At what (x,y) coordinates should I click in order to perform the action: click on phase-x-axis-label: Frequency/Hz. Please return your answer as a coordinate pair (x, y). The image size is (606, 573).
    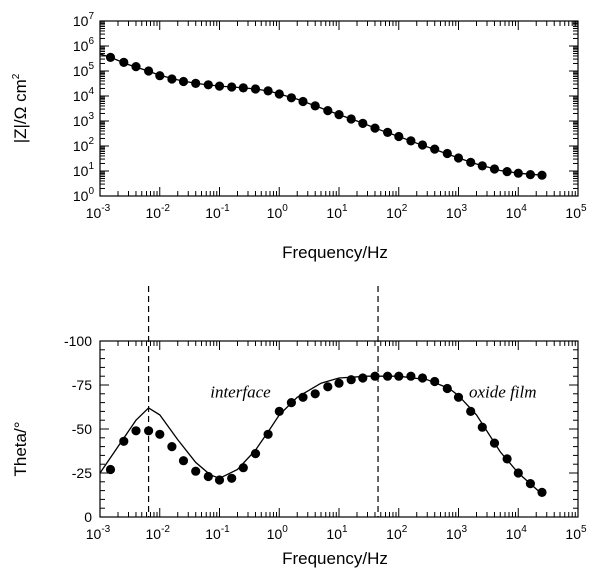
    Looking at the image, I should click on (335, 558).